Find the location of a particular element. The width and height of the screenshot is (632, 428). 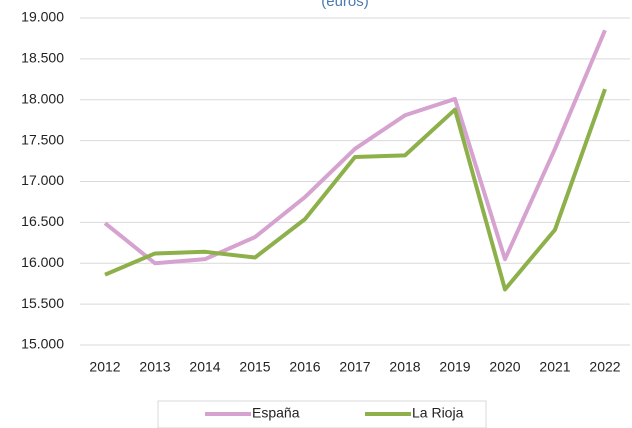

y-tick-label: 15.500 is located at coordinates (42, 303).